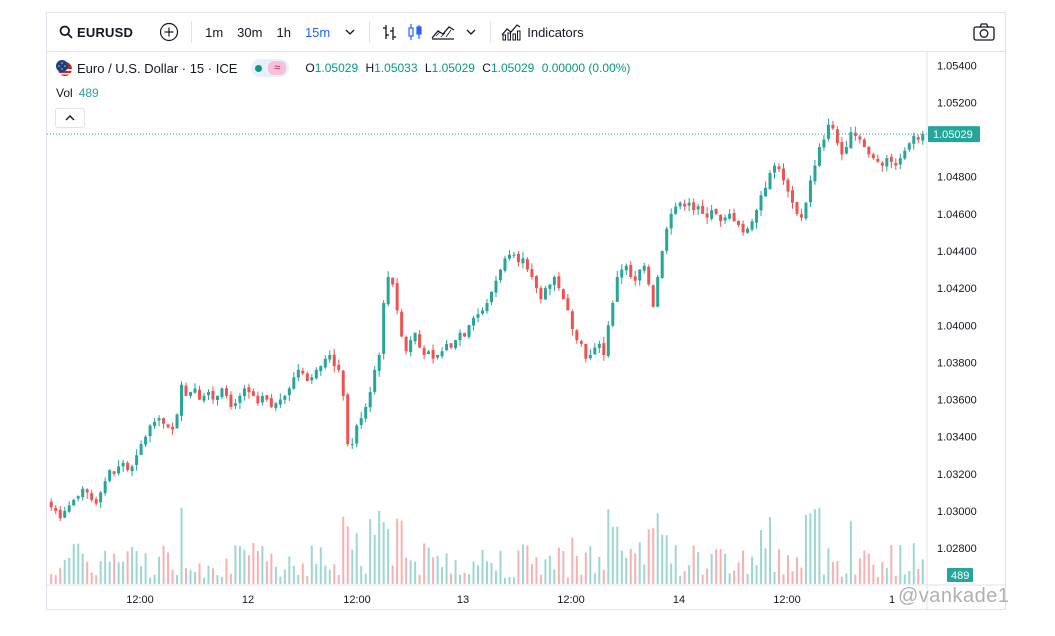 The height and width of the screenshot is (636, 1055). I want to click on interval-15m: 15m, so click(317, 32).